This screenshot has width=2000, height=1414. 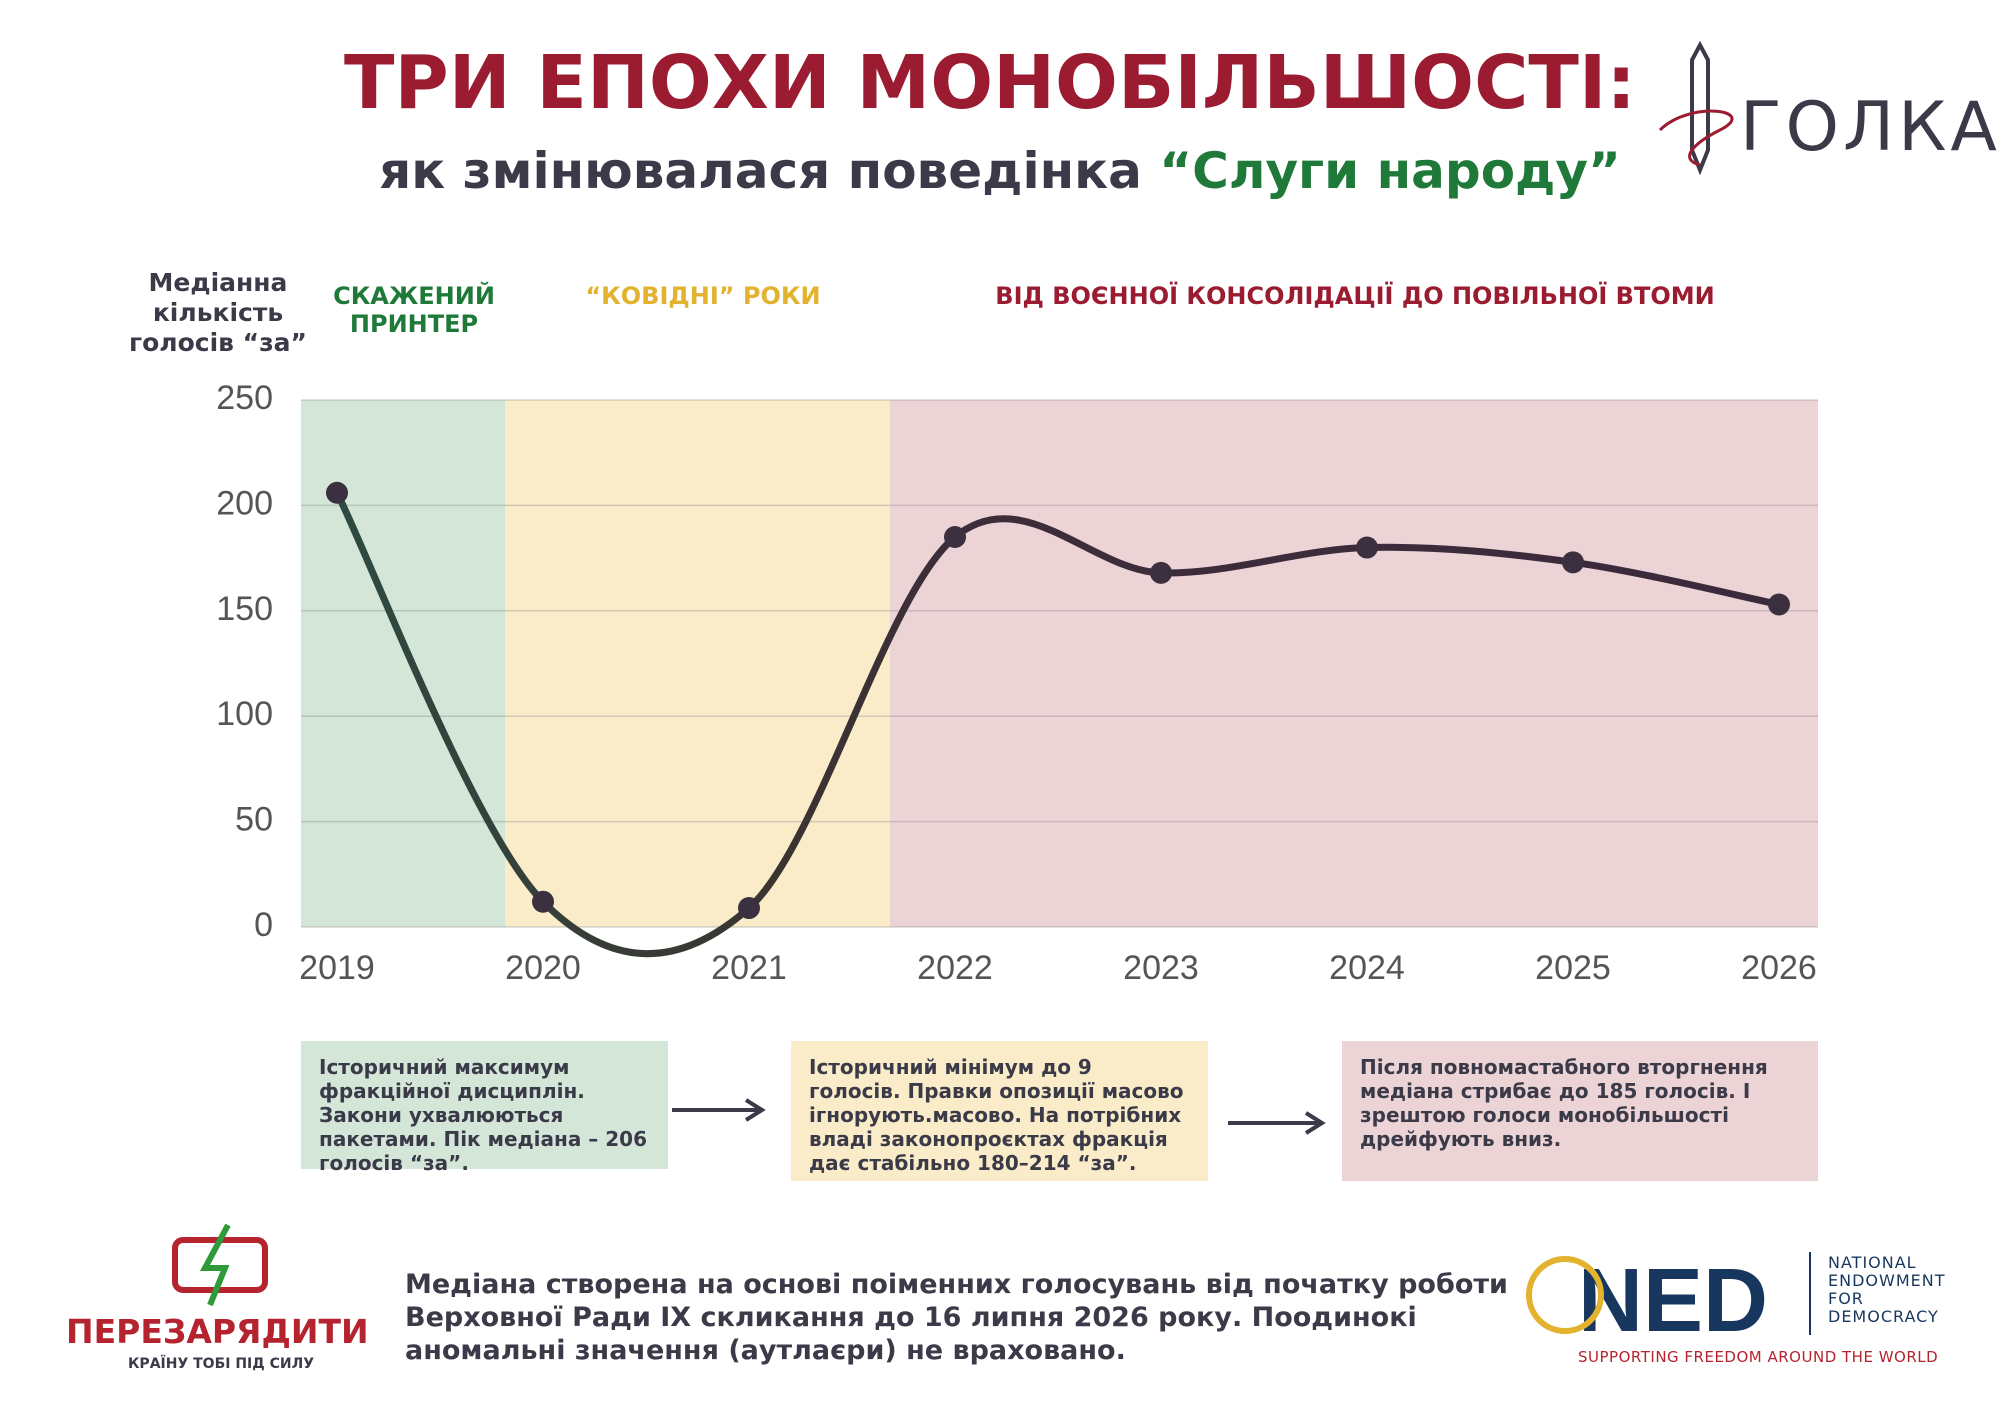 I want to click on title-text: ТРИ ЕПОХИ МОНОБІЛЬШОСТІ:, so click(x=990, y=83).